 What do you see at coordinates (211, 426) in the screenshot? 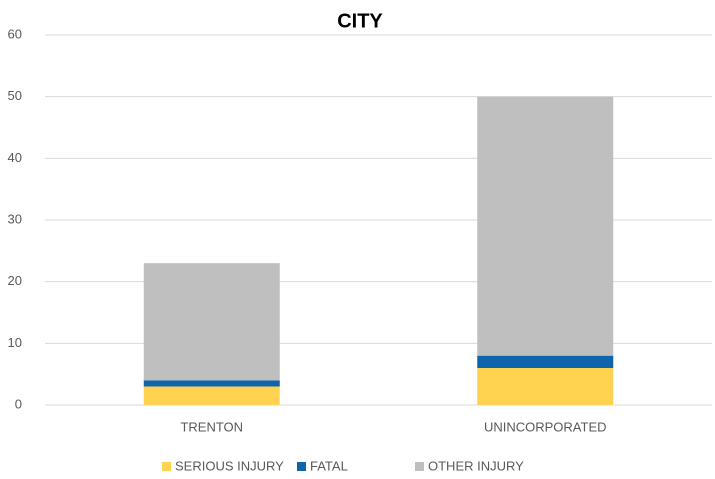
I see `x-tick-label: TRENTON` at bounding box center [211, 426].